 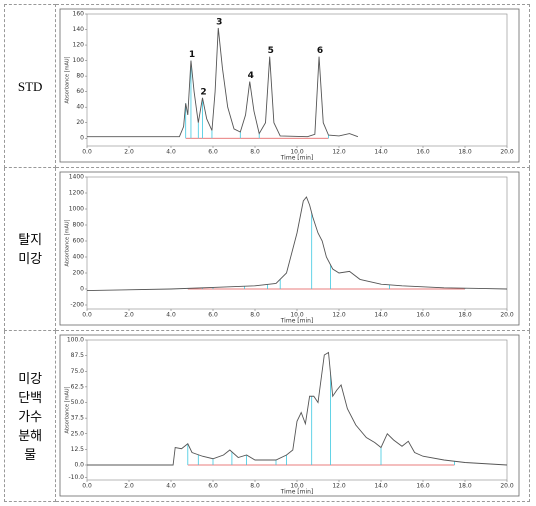 I want to click on y-tick-label: 200, so click(x=79, y=273).